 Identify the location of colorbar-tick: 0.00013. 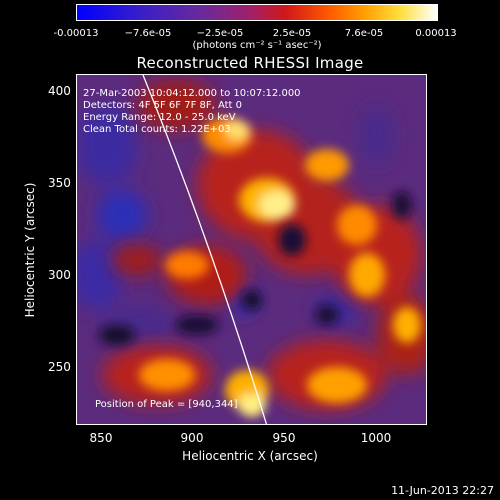
(436, 33).